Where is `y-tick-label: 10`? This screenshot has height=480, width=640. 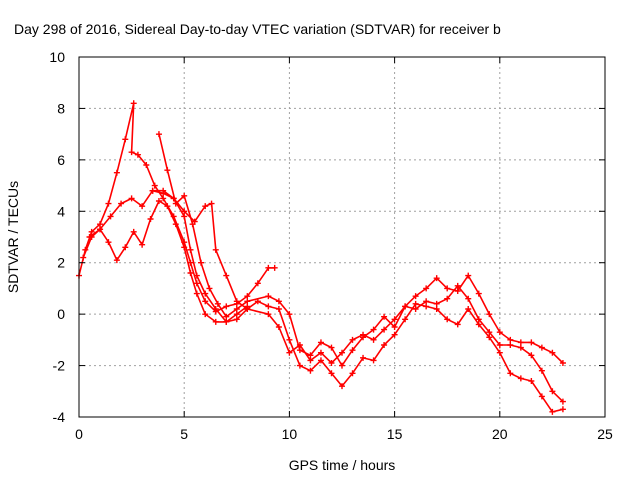
y-tick-label: 10 is located at coordinates (57, 57).